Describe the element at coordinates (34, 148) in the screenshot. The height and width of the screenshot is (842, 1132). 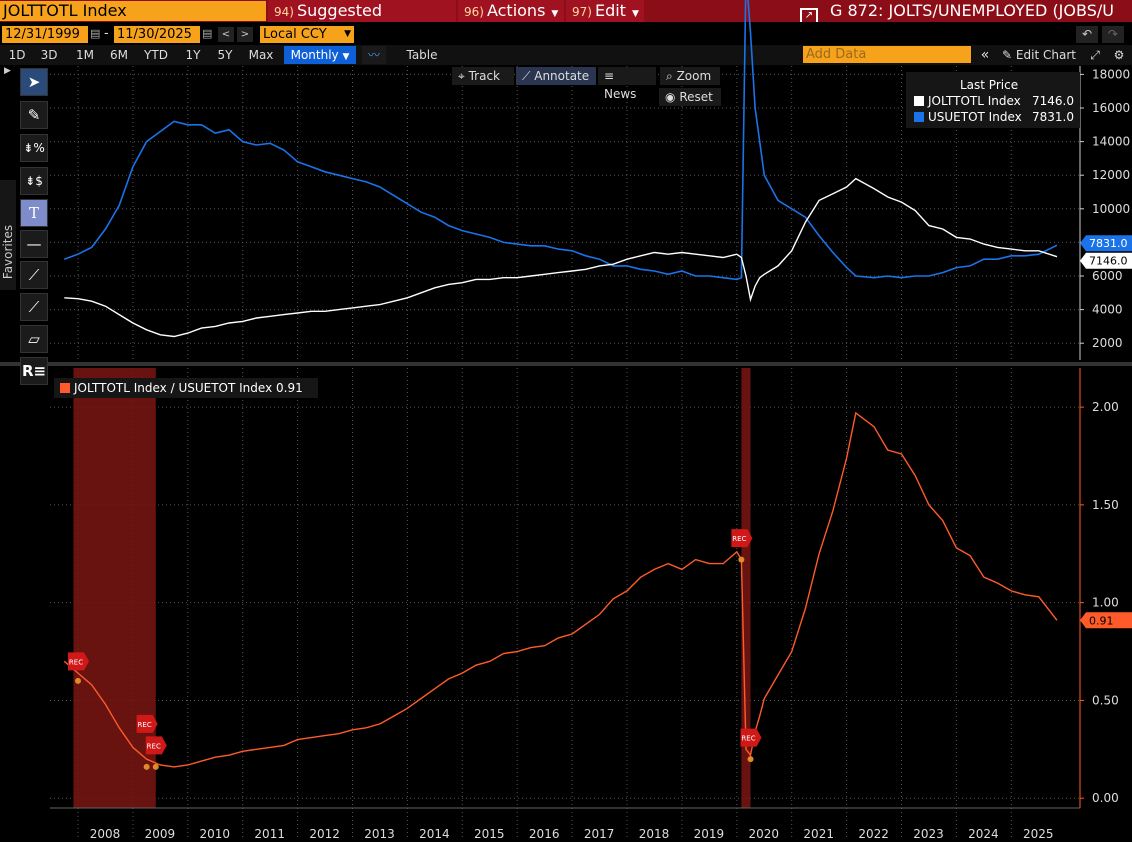
I see `percent-measure-icon: ⇟%` at that location.